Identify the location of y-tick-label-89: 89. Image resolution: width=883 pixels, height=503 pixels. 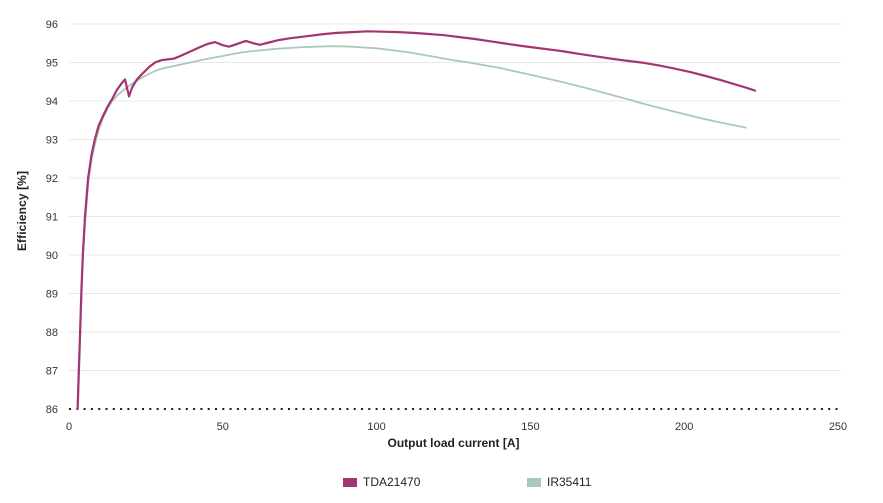
(52, 295).